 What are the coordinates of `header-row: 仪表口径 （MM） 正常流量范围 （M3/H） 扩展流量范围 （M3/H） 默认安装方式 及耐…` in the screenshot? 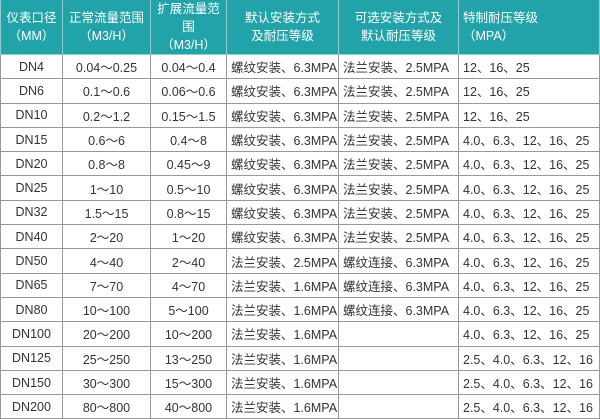 It's located at (300, 27).